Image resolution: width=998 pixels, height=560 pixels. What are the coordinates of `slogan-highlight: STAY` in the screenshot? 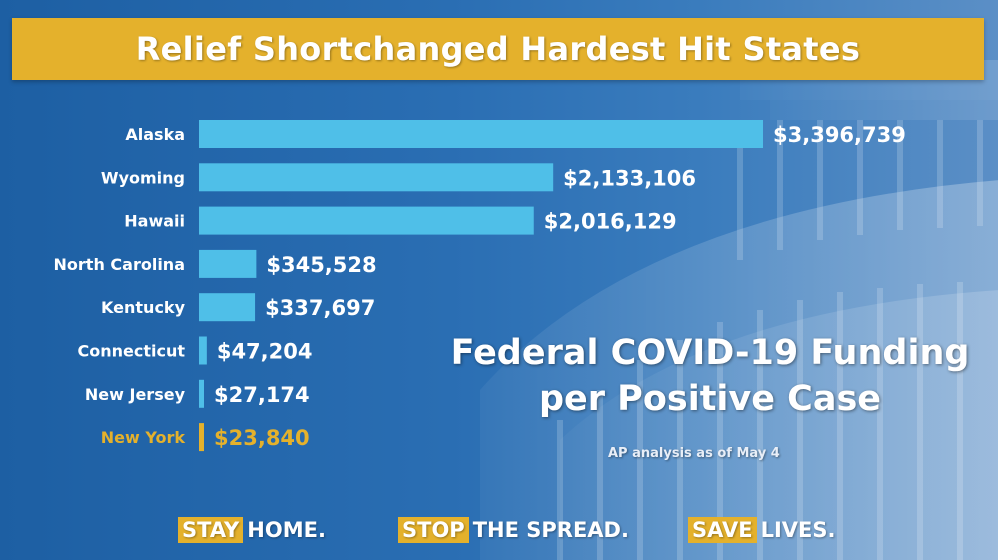 It's located at (211, 530).